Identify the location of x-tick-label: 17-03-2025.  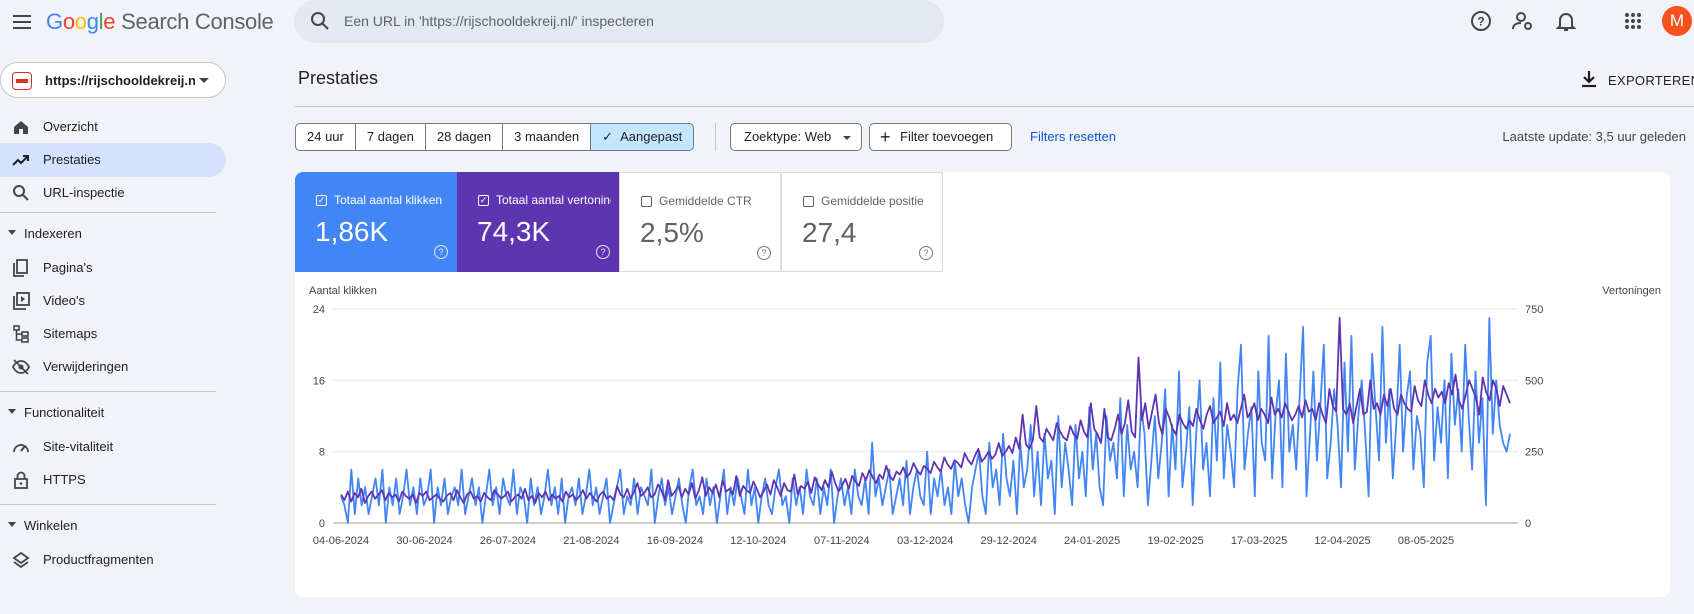
(1259, 541).